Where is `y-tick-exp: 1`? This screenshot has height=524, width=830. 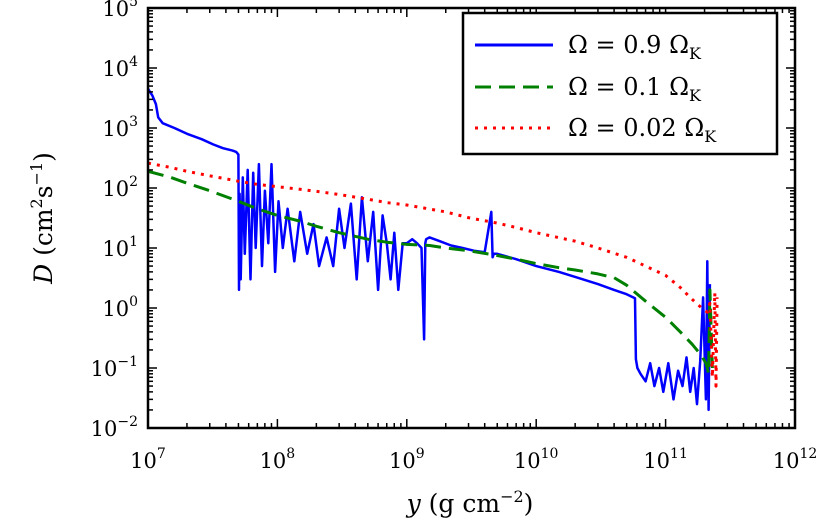 y-tick-exp: 1 is located at coordinates (133, 242).